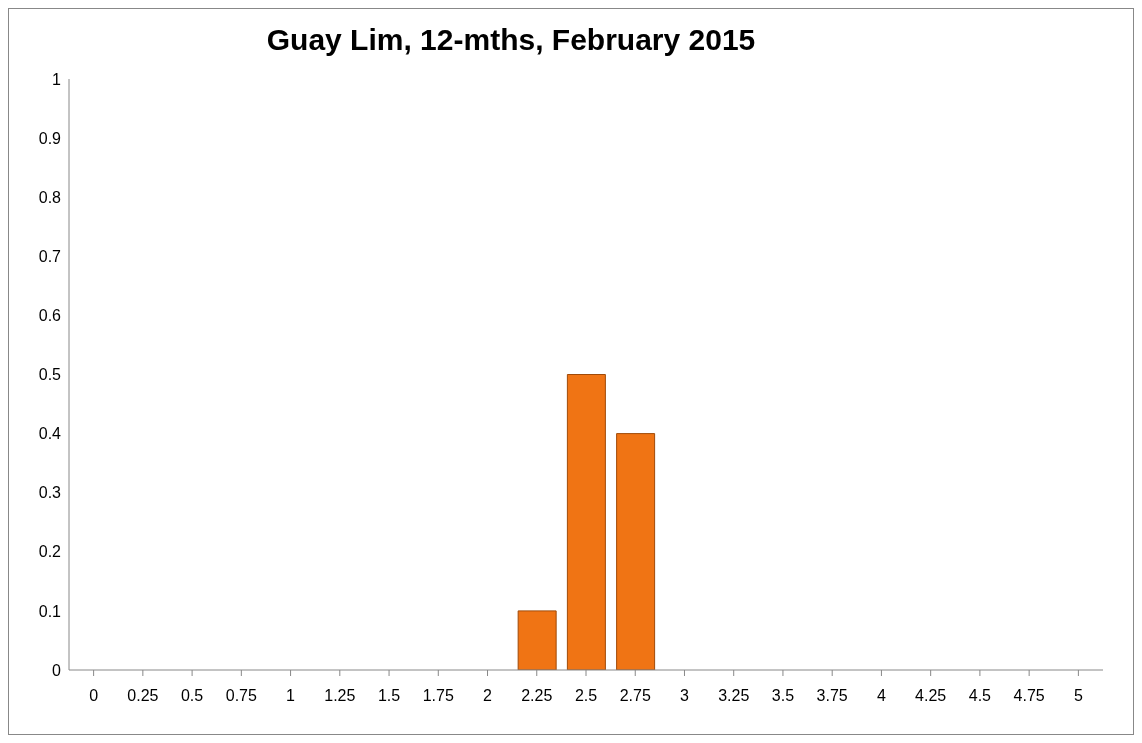 This screenshot has width=1142, height=743. I want to click on y-tick-label: 0, so click(57, 670).